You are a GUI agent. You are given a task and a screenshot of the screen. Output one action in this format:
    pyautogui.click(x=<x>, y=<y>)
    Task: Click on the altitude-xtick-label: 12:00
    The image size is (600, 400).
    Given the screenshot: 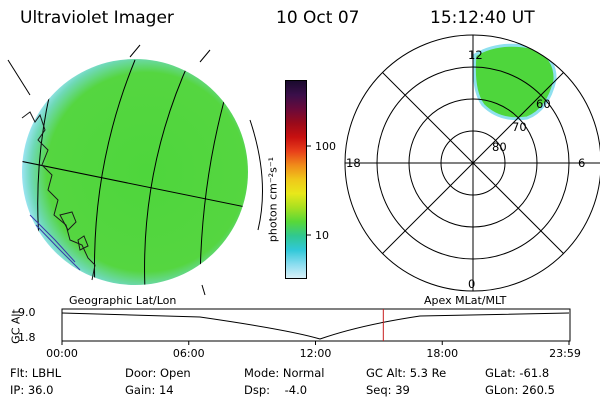 What is the action you would take?
    pyautogui.click(x=315, y=353)
    